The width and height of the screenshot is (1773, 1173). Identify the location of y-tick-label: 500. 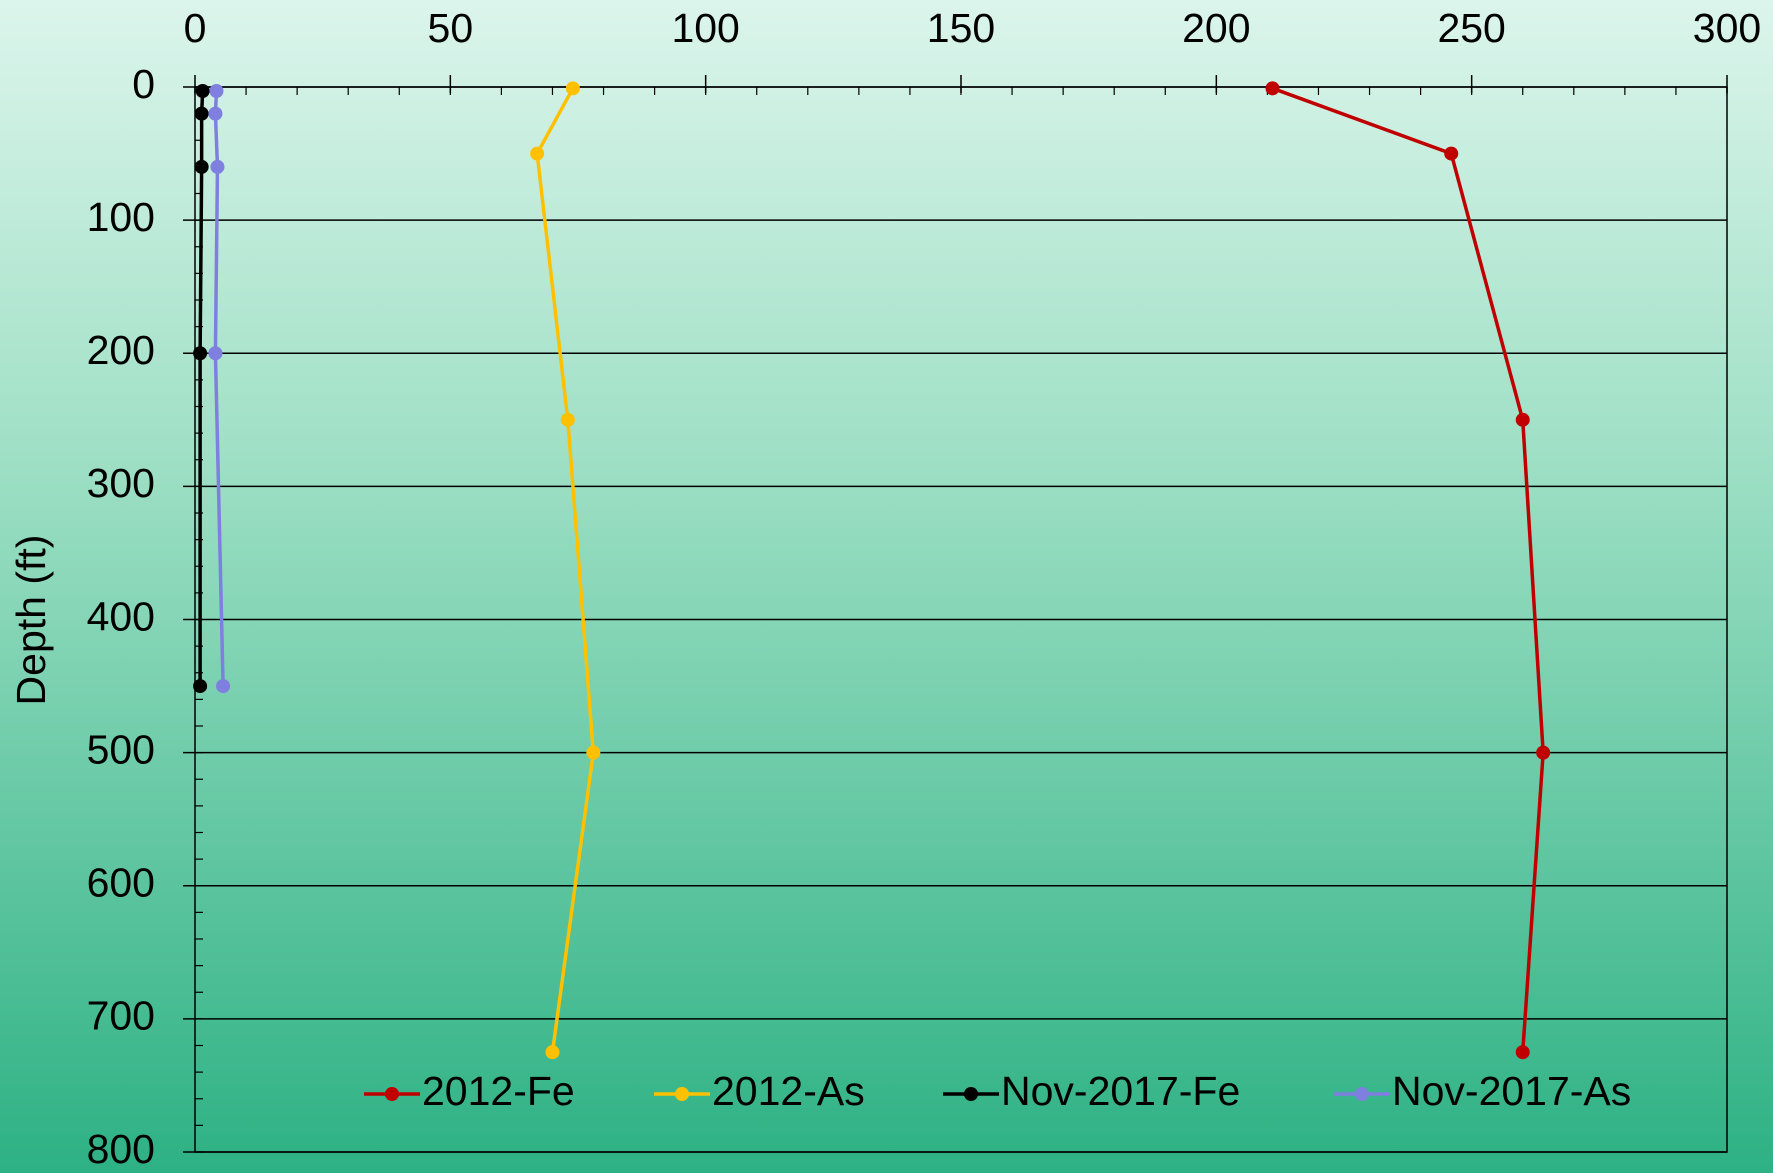
(121, 749).